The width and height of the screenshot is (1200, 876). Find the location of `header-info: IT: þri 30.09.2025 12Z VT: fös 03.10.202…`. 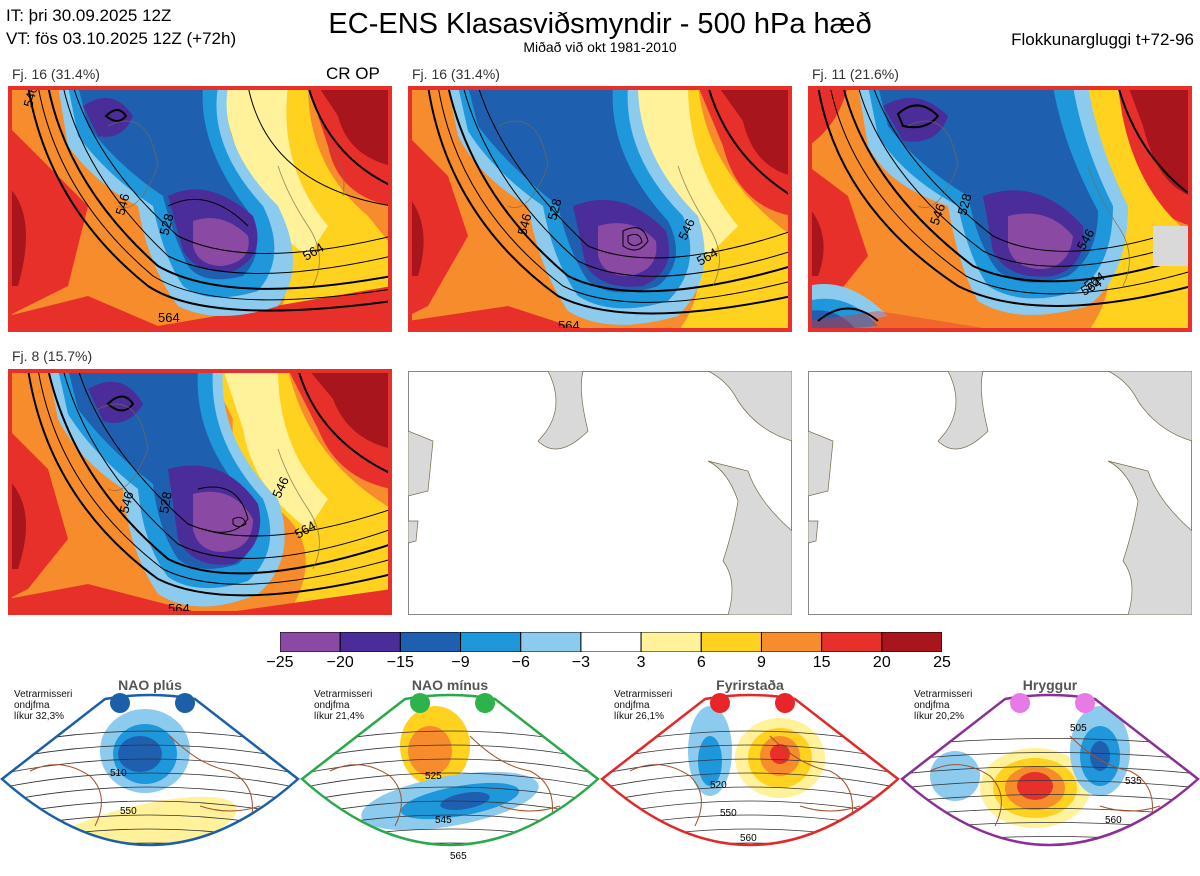

header-info: IT: þri 30.09.2025 12Z VT: fös 03.10.202… is located at coordinates (121, 27).